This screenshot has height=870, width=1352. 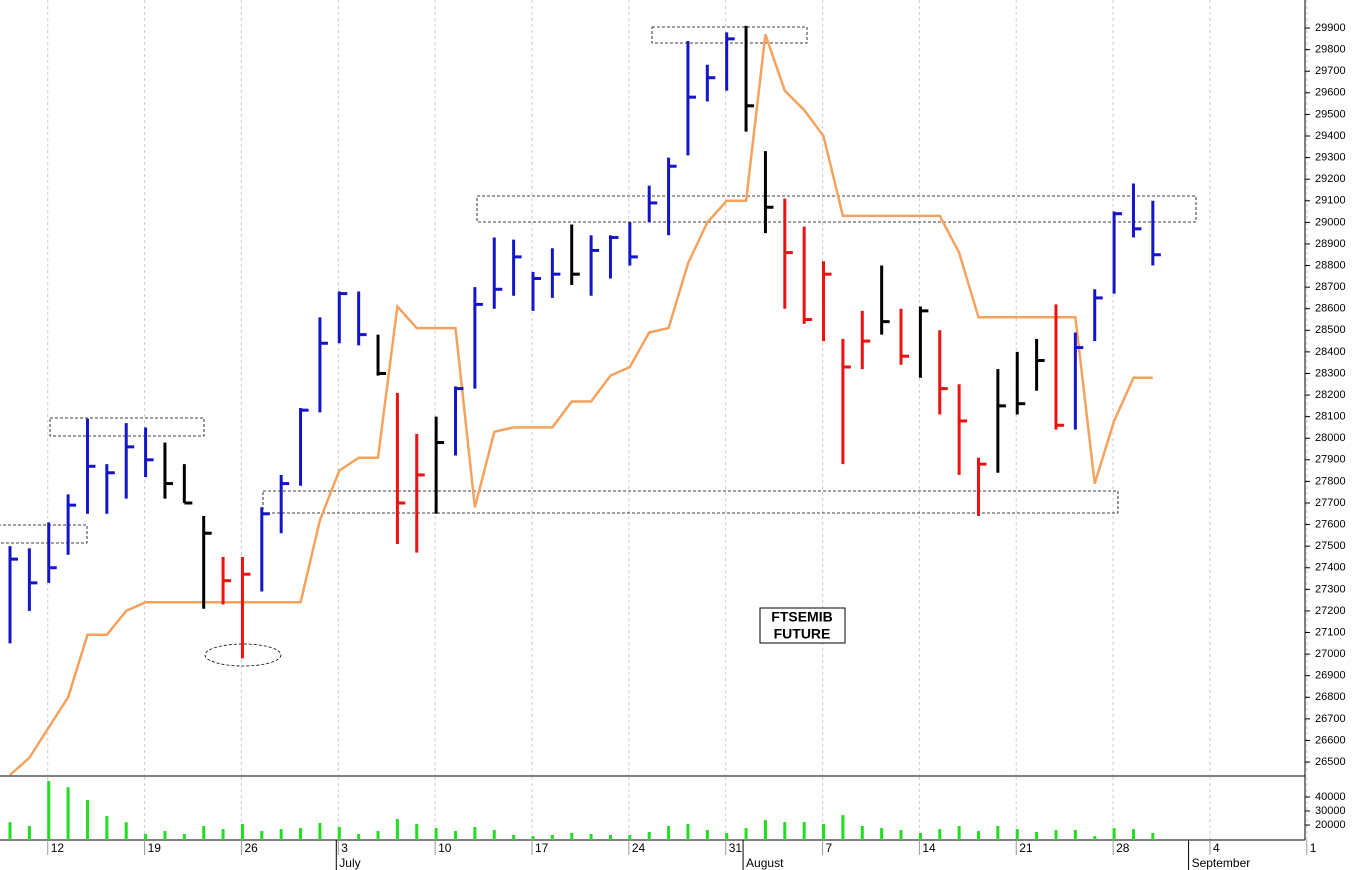 What do you see at coordinates (1330, 395) in the screenshot?
I see `y-tick-label: 28200` at bounding box center [1330, 395].